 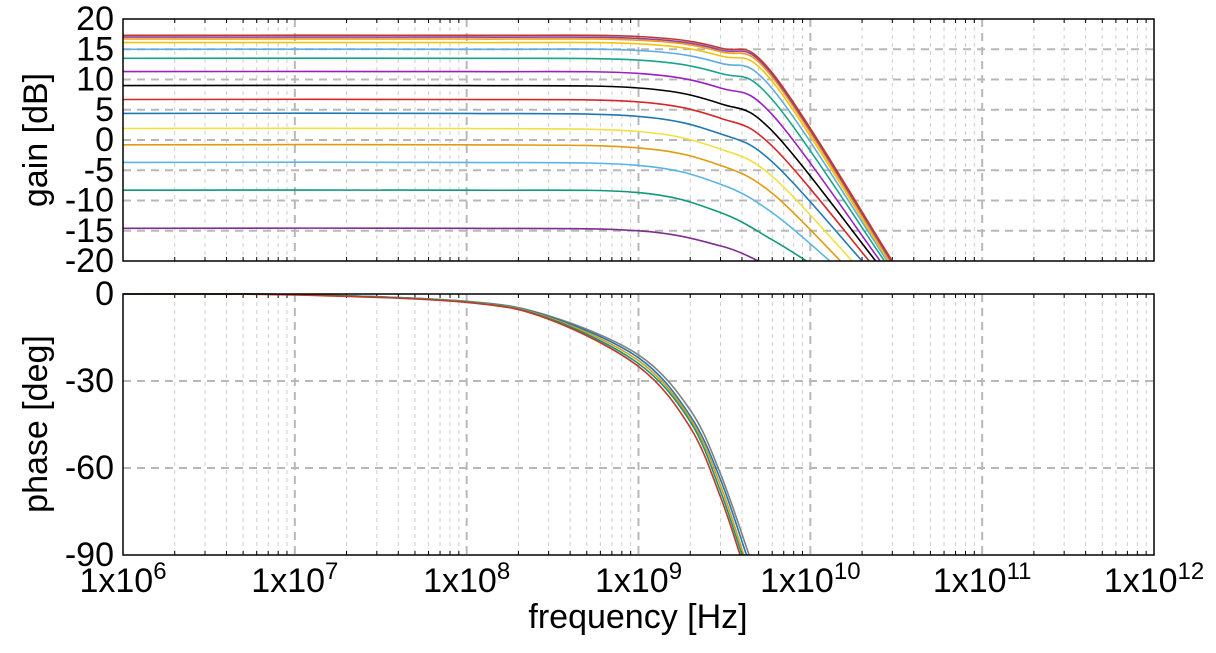 What do you see at coordinates (36, 140) in the screenshot?
I see `gain-y-axis-label: gain [dB]` at bounding box center [36, 140].